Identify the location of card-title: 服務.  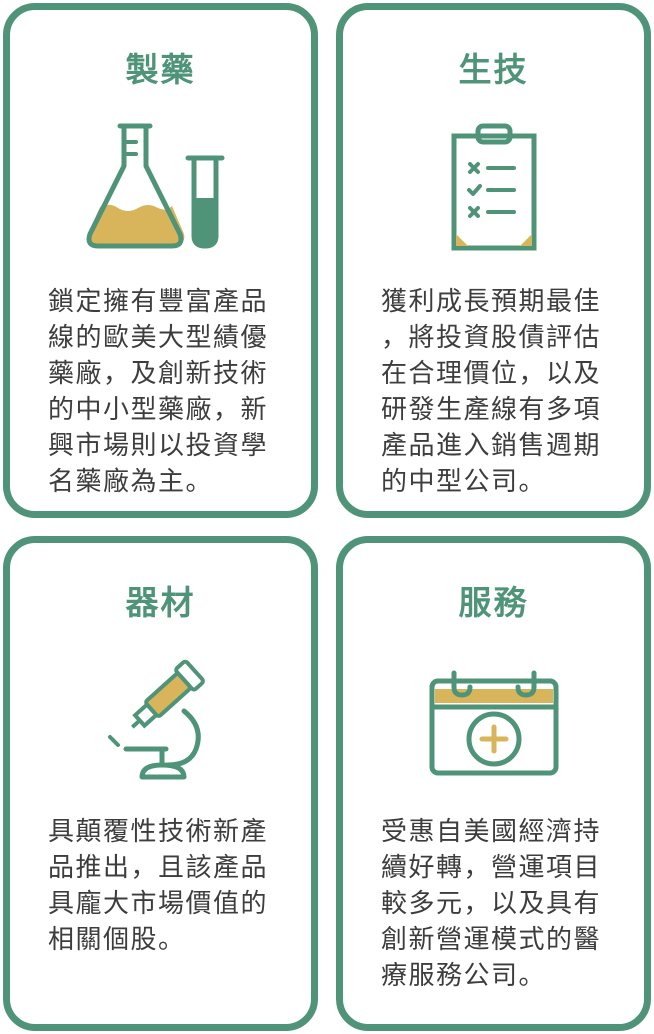
(493, 602).